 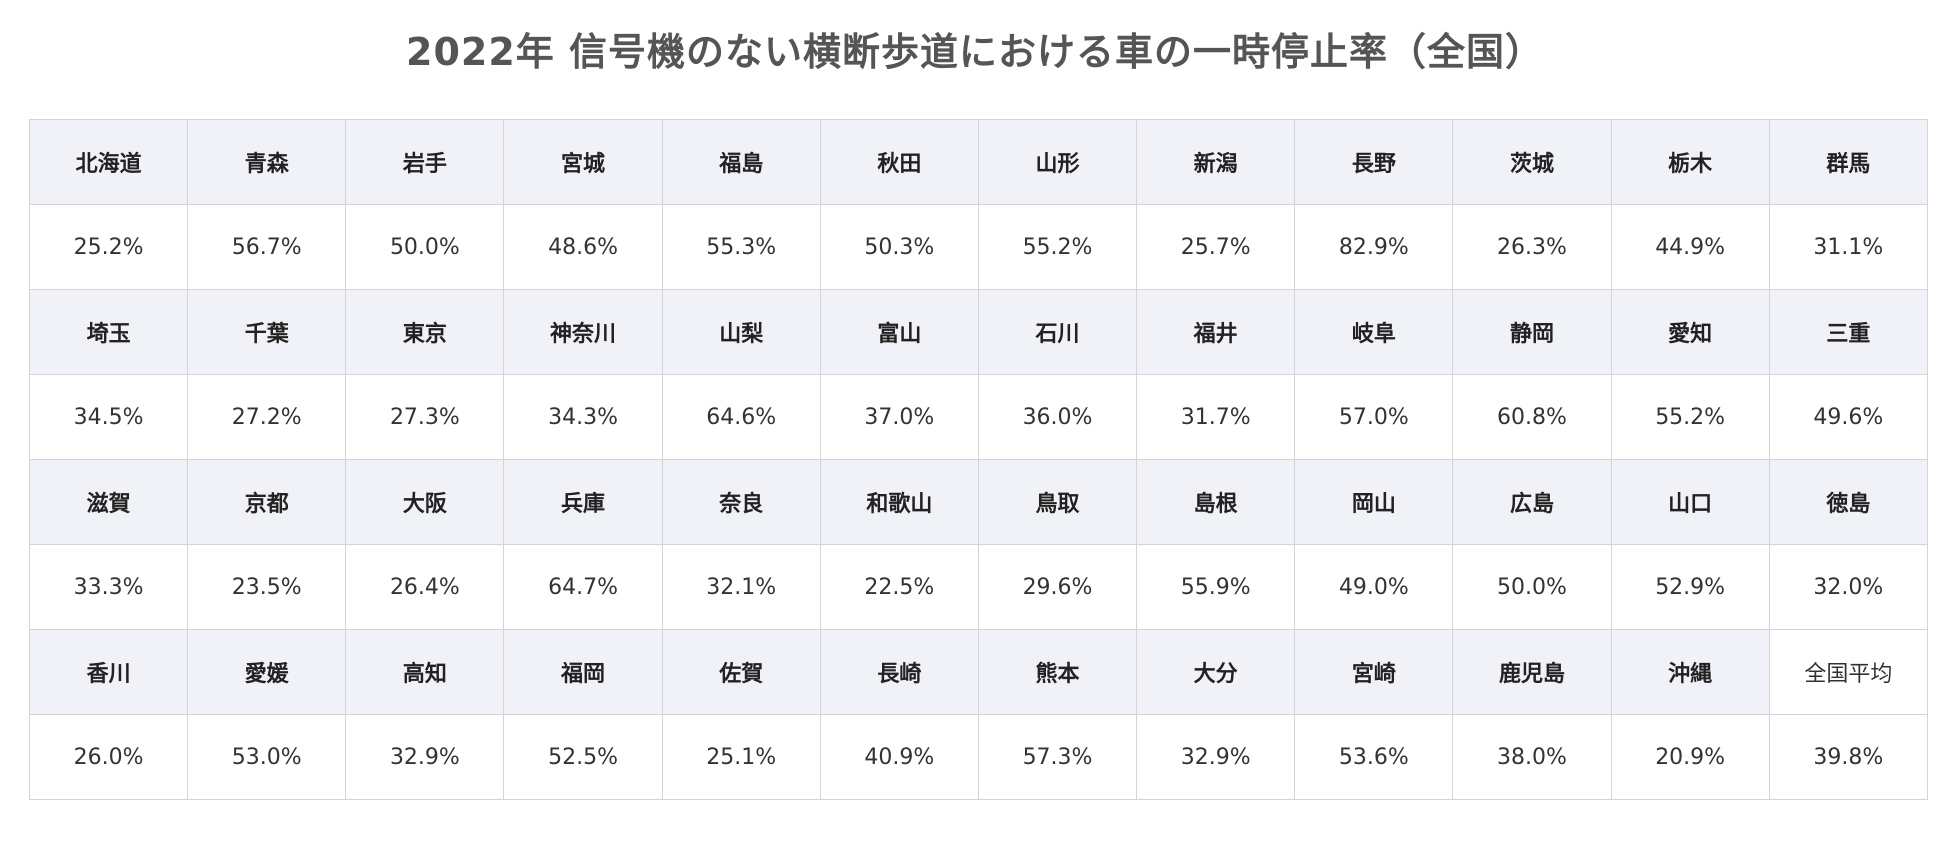 I want to click on prefecture-name-cell: 山口, so click(x=1690, y=502).